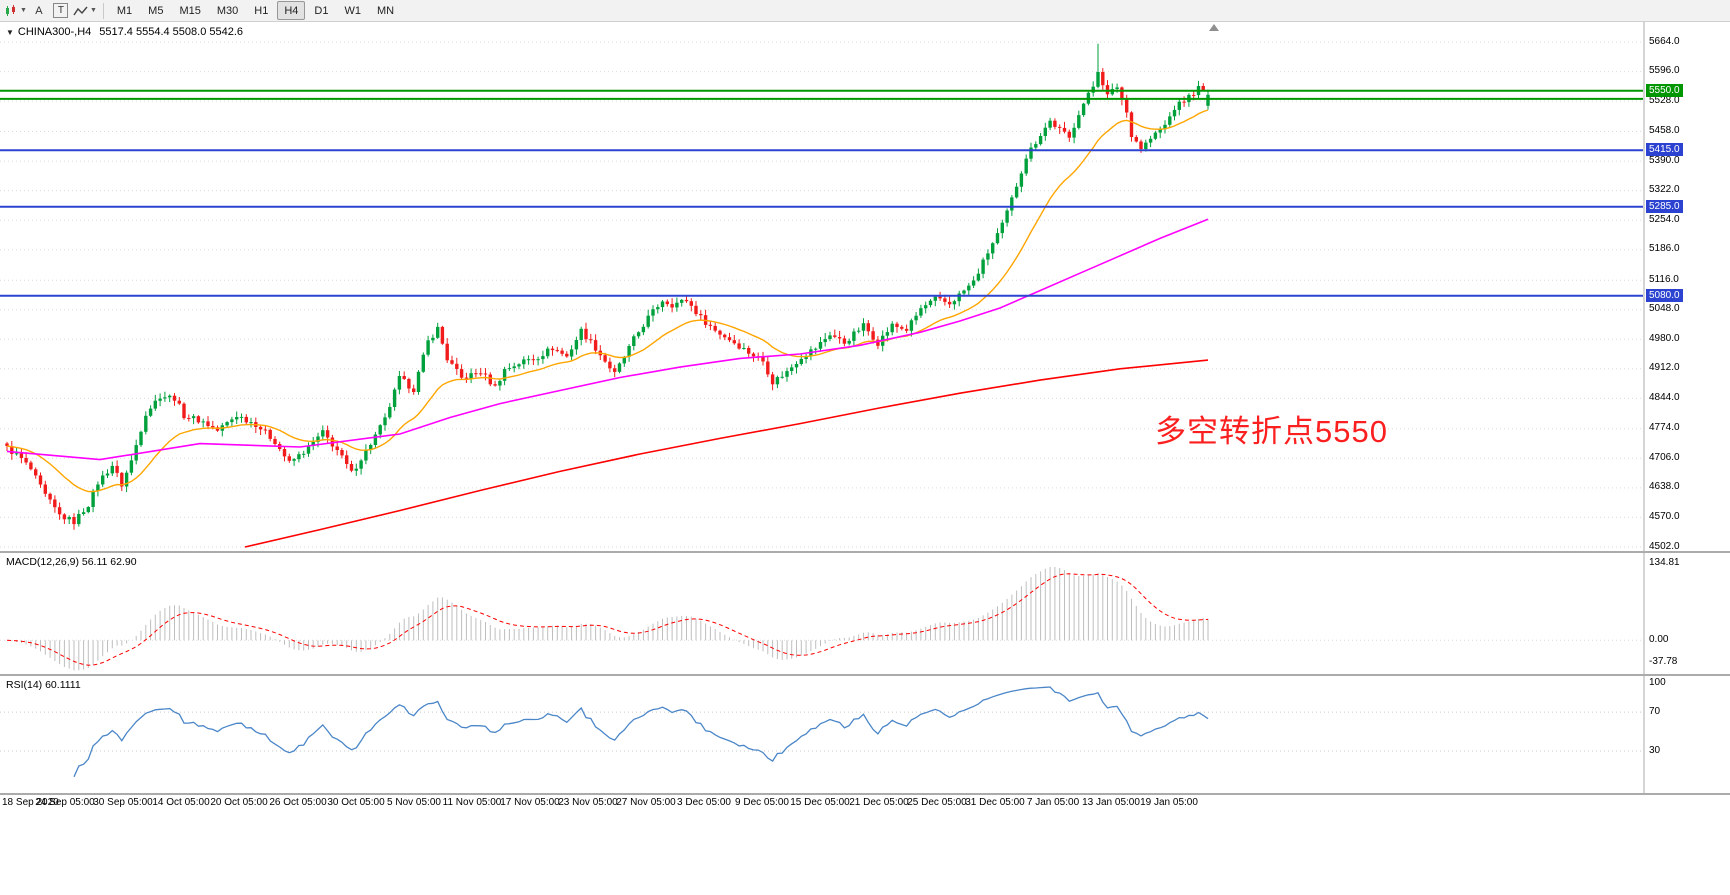 This screenshot has width=1730, height=895. What do you see at coordinates (1214, 27) in the screenshot?
I see `chart-shift-marker` at bounding box center [1214, 27].